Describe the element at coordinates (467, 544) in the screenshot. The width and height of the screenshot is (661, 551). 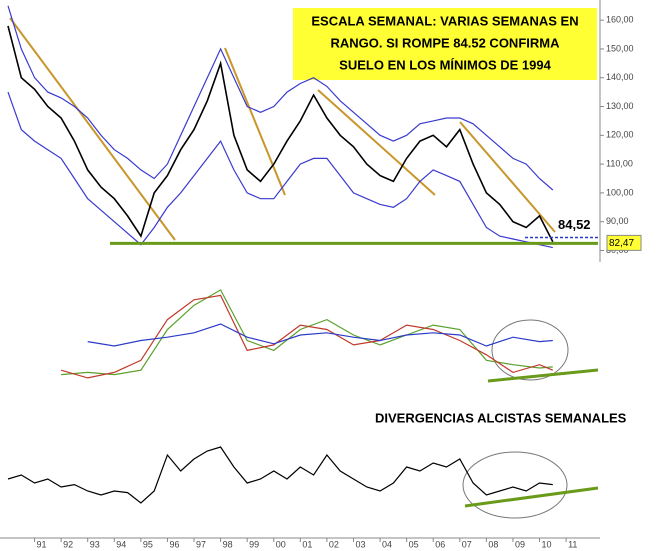
I see `x-tick-label: 07` at that location.